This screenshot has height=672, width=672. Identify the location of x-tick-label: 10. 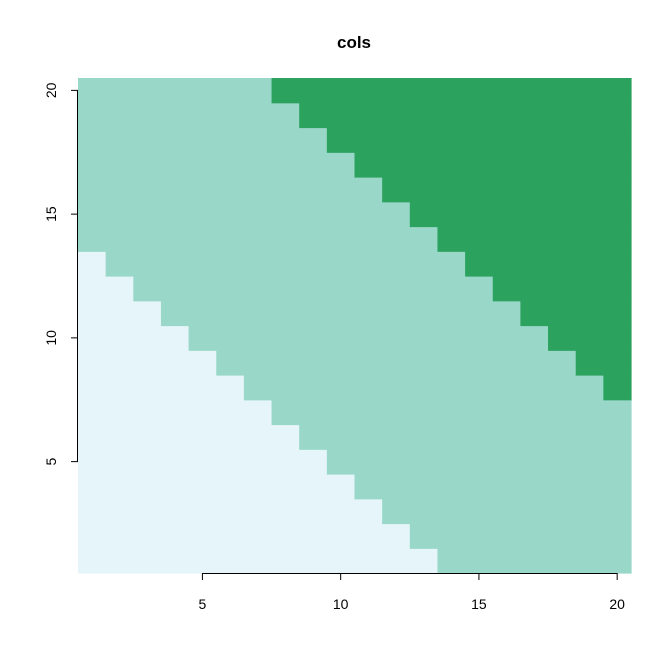
(341, 604).